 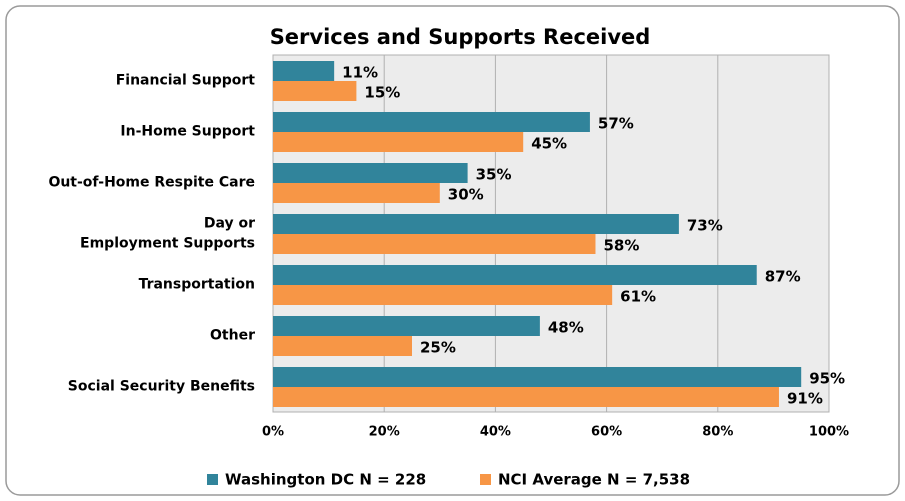 I want to click on x-tick-label: 20%, so click(x=384, y=432).